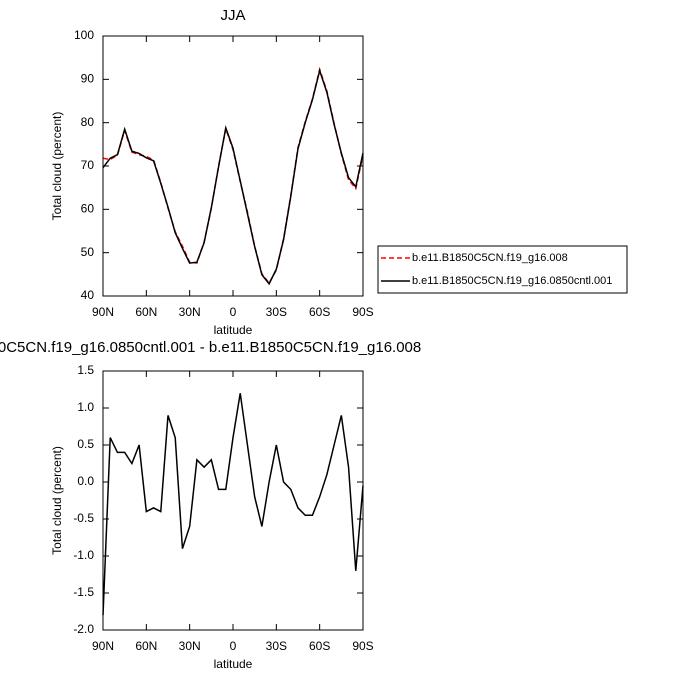  Describe the element at coordinates (83, 629) in the screenshot. I see `y-tick-label: -2.0` at that location.